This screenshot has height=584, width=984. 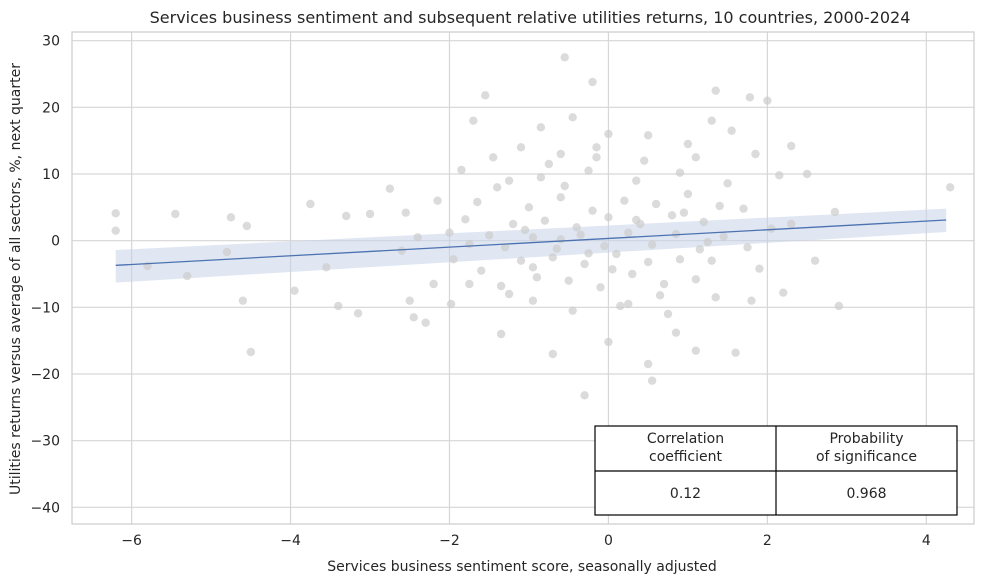 I want to click on stats-table-header-0-line-0: Correlation, so click(x=685, y=439).